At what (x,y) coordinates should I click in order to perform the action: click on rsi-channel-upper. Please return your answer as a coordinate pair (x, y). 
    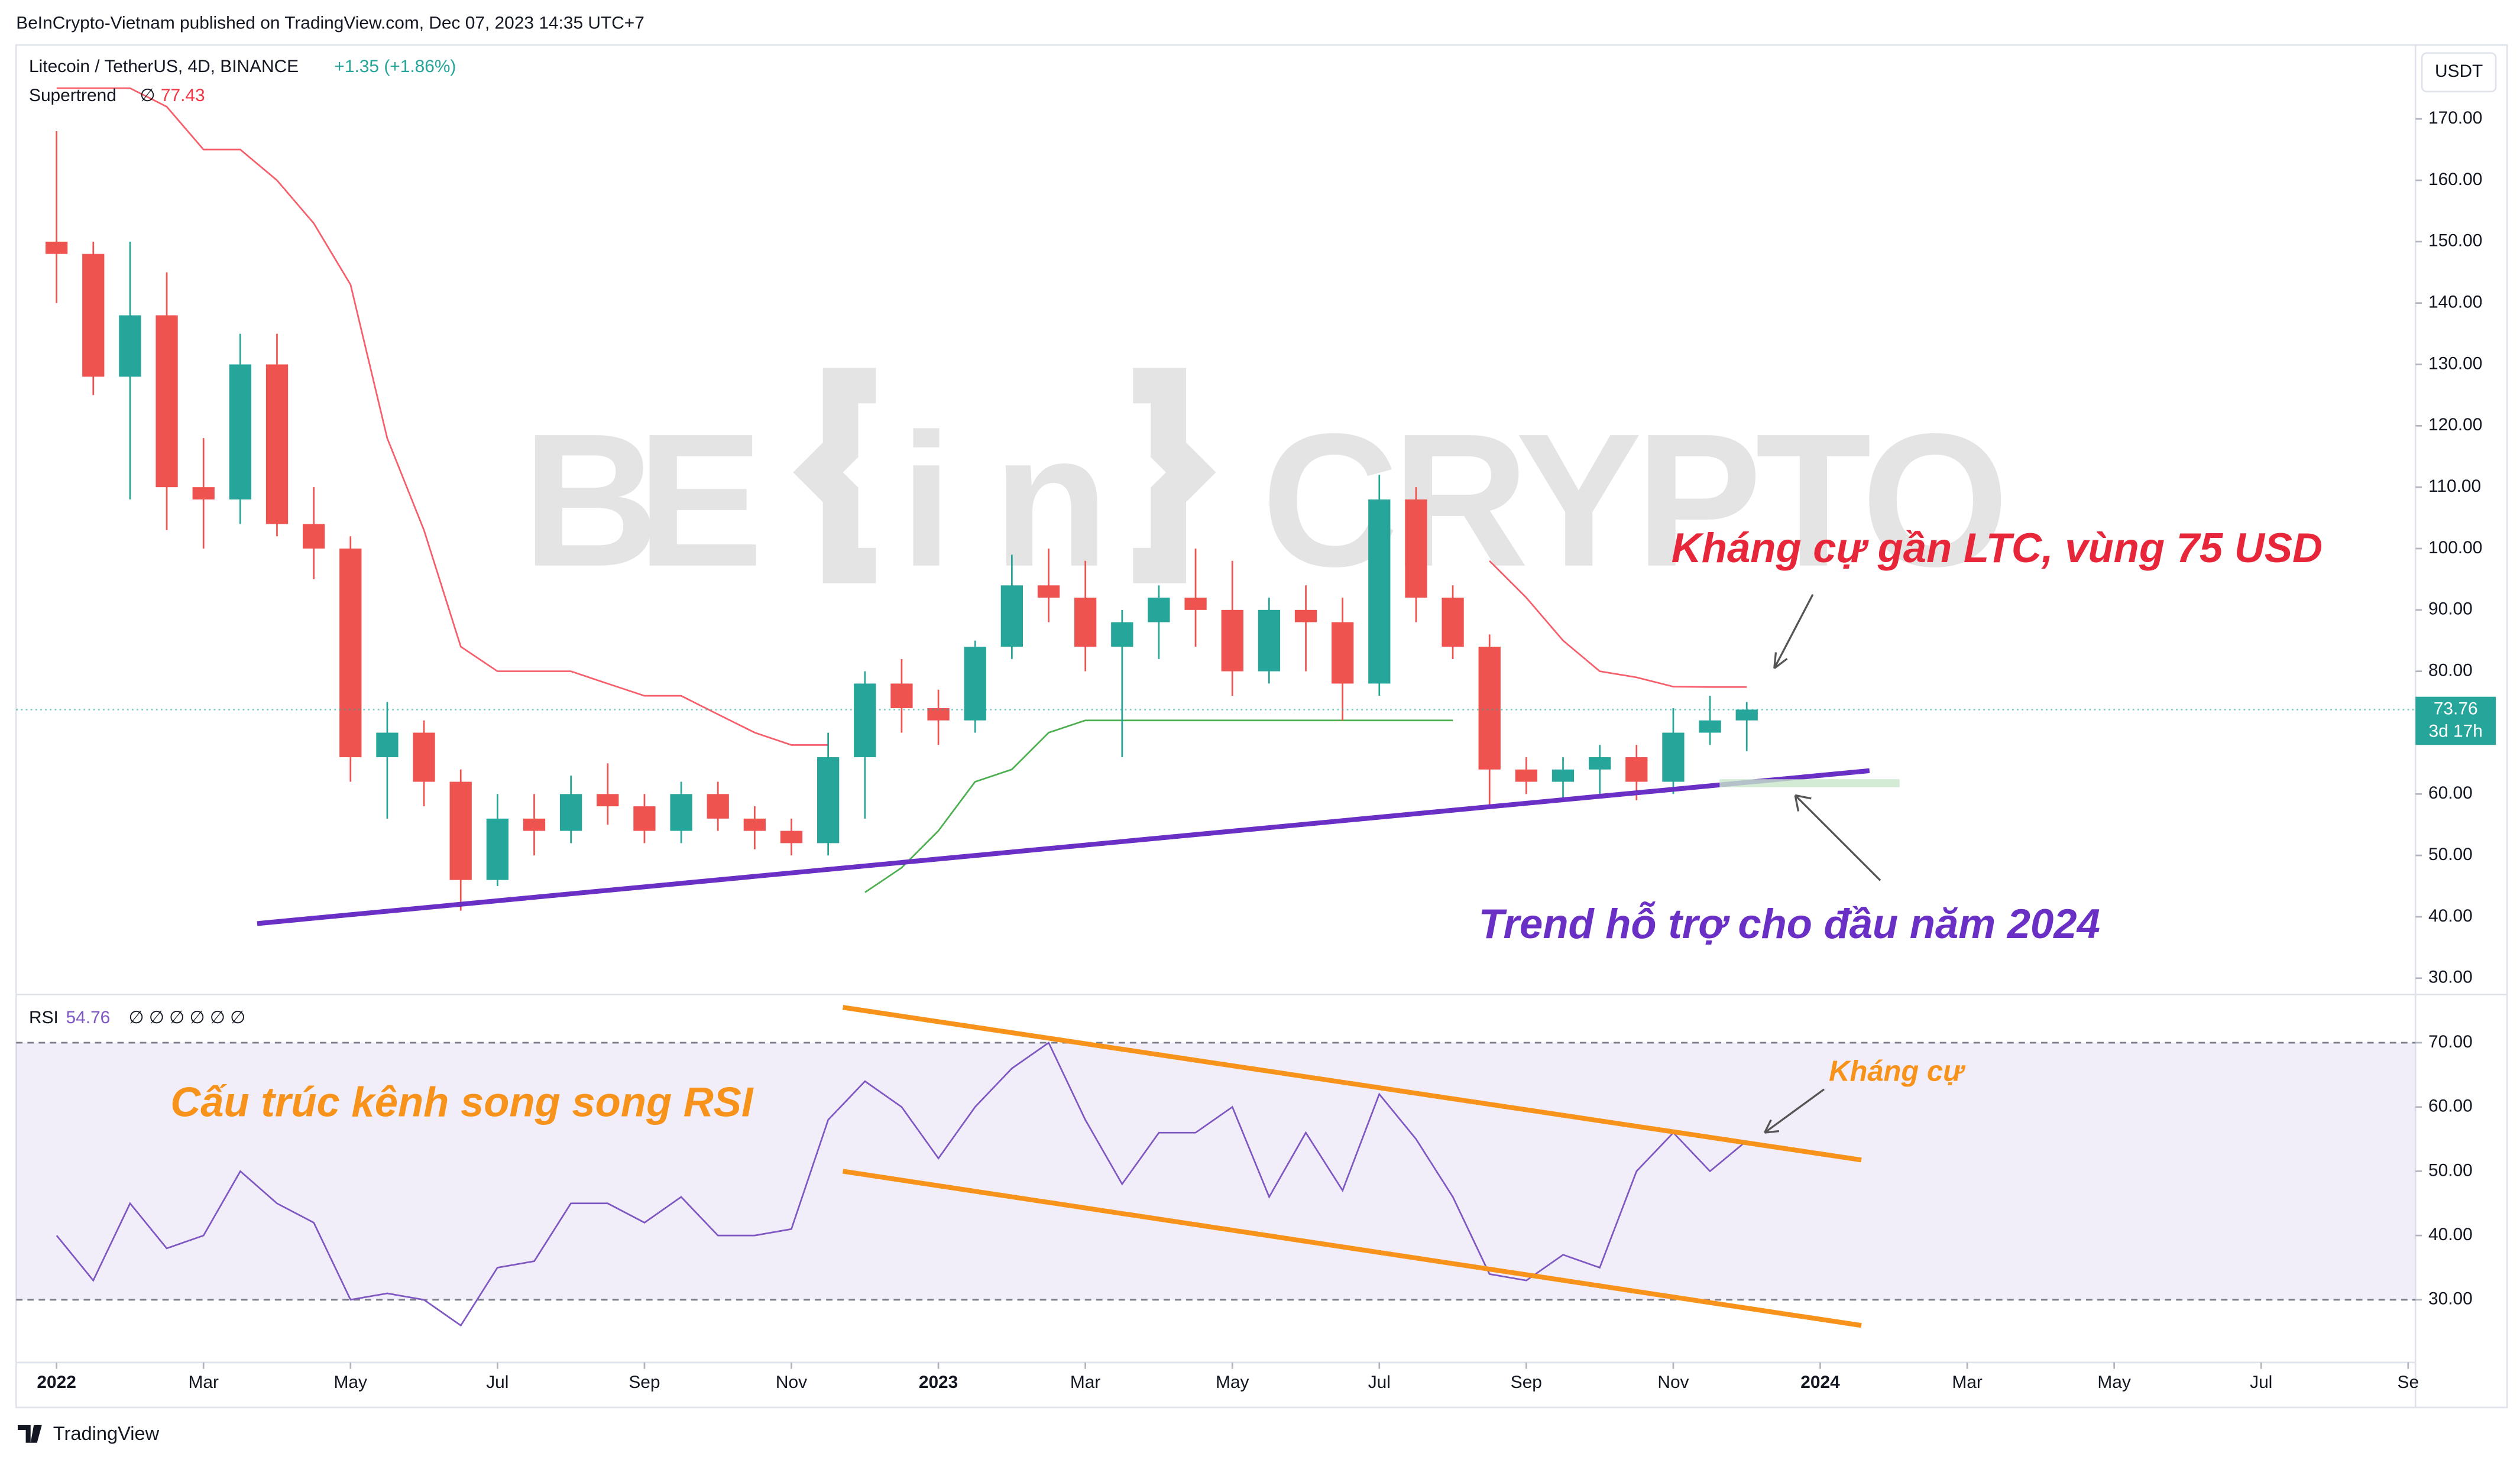
    Looking at the image, I should click on (1352, 1084).